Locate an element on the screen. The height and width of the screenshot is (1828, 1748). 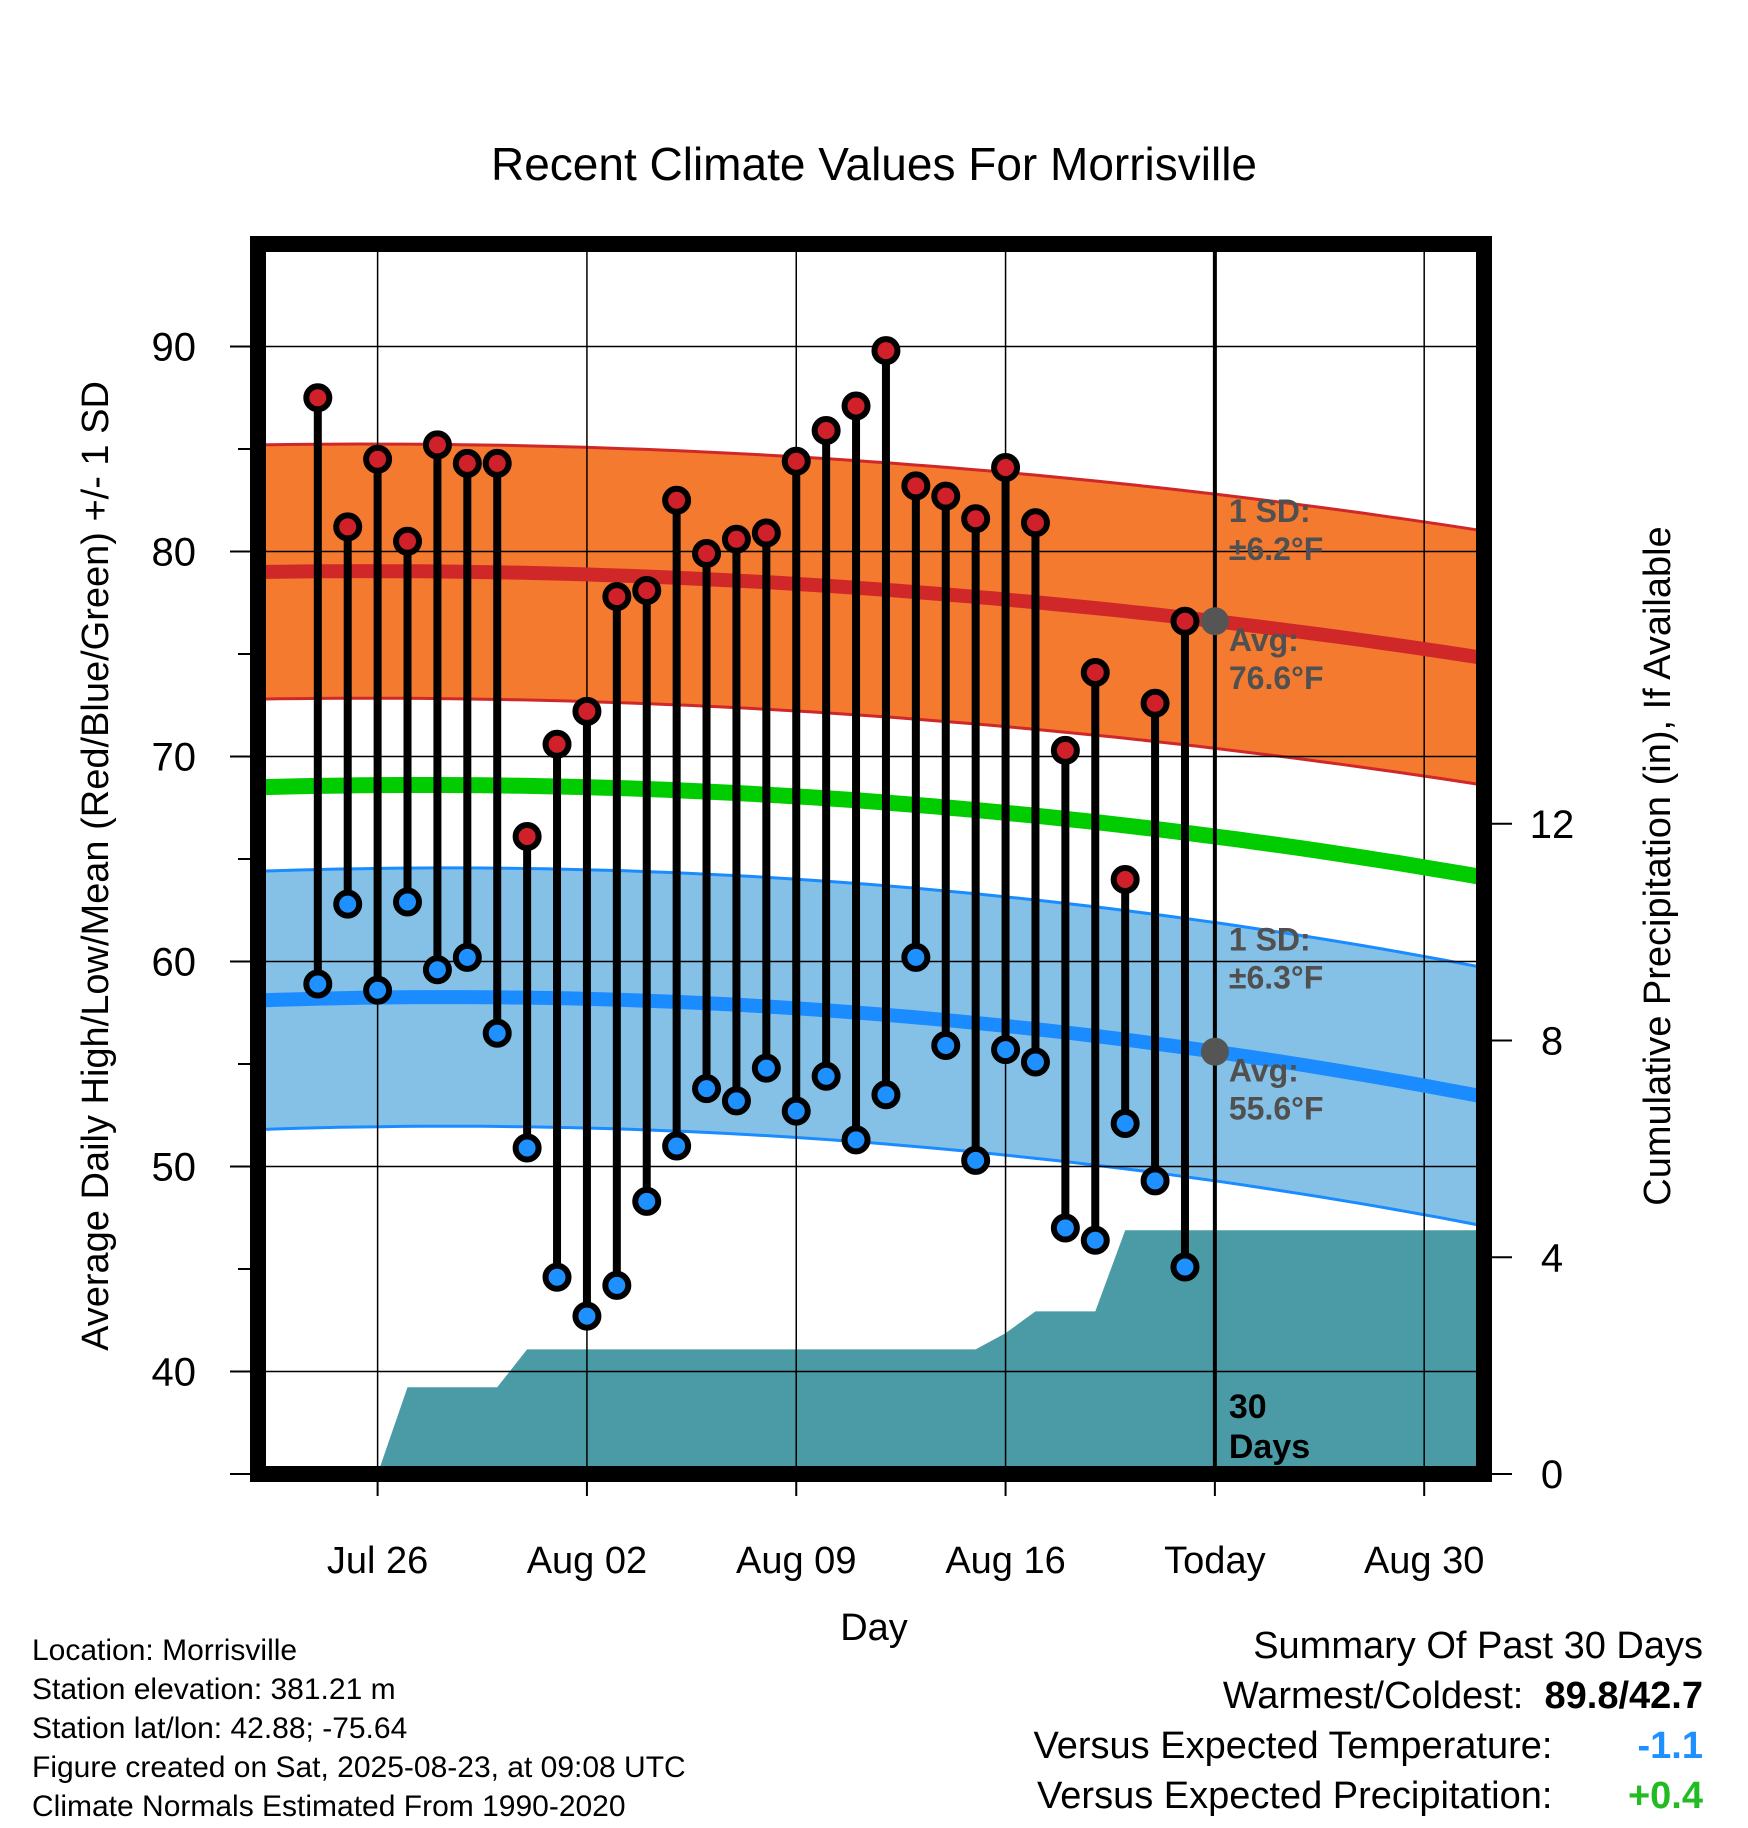
summary-precip: Versus Expected Precipitation: +0.4 is located at coordinates (1370, 1796).